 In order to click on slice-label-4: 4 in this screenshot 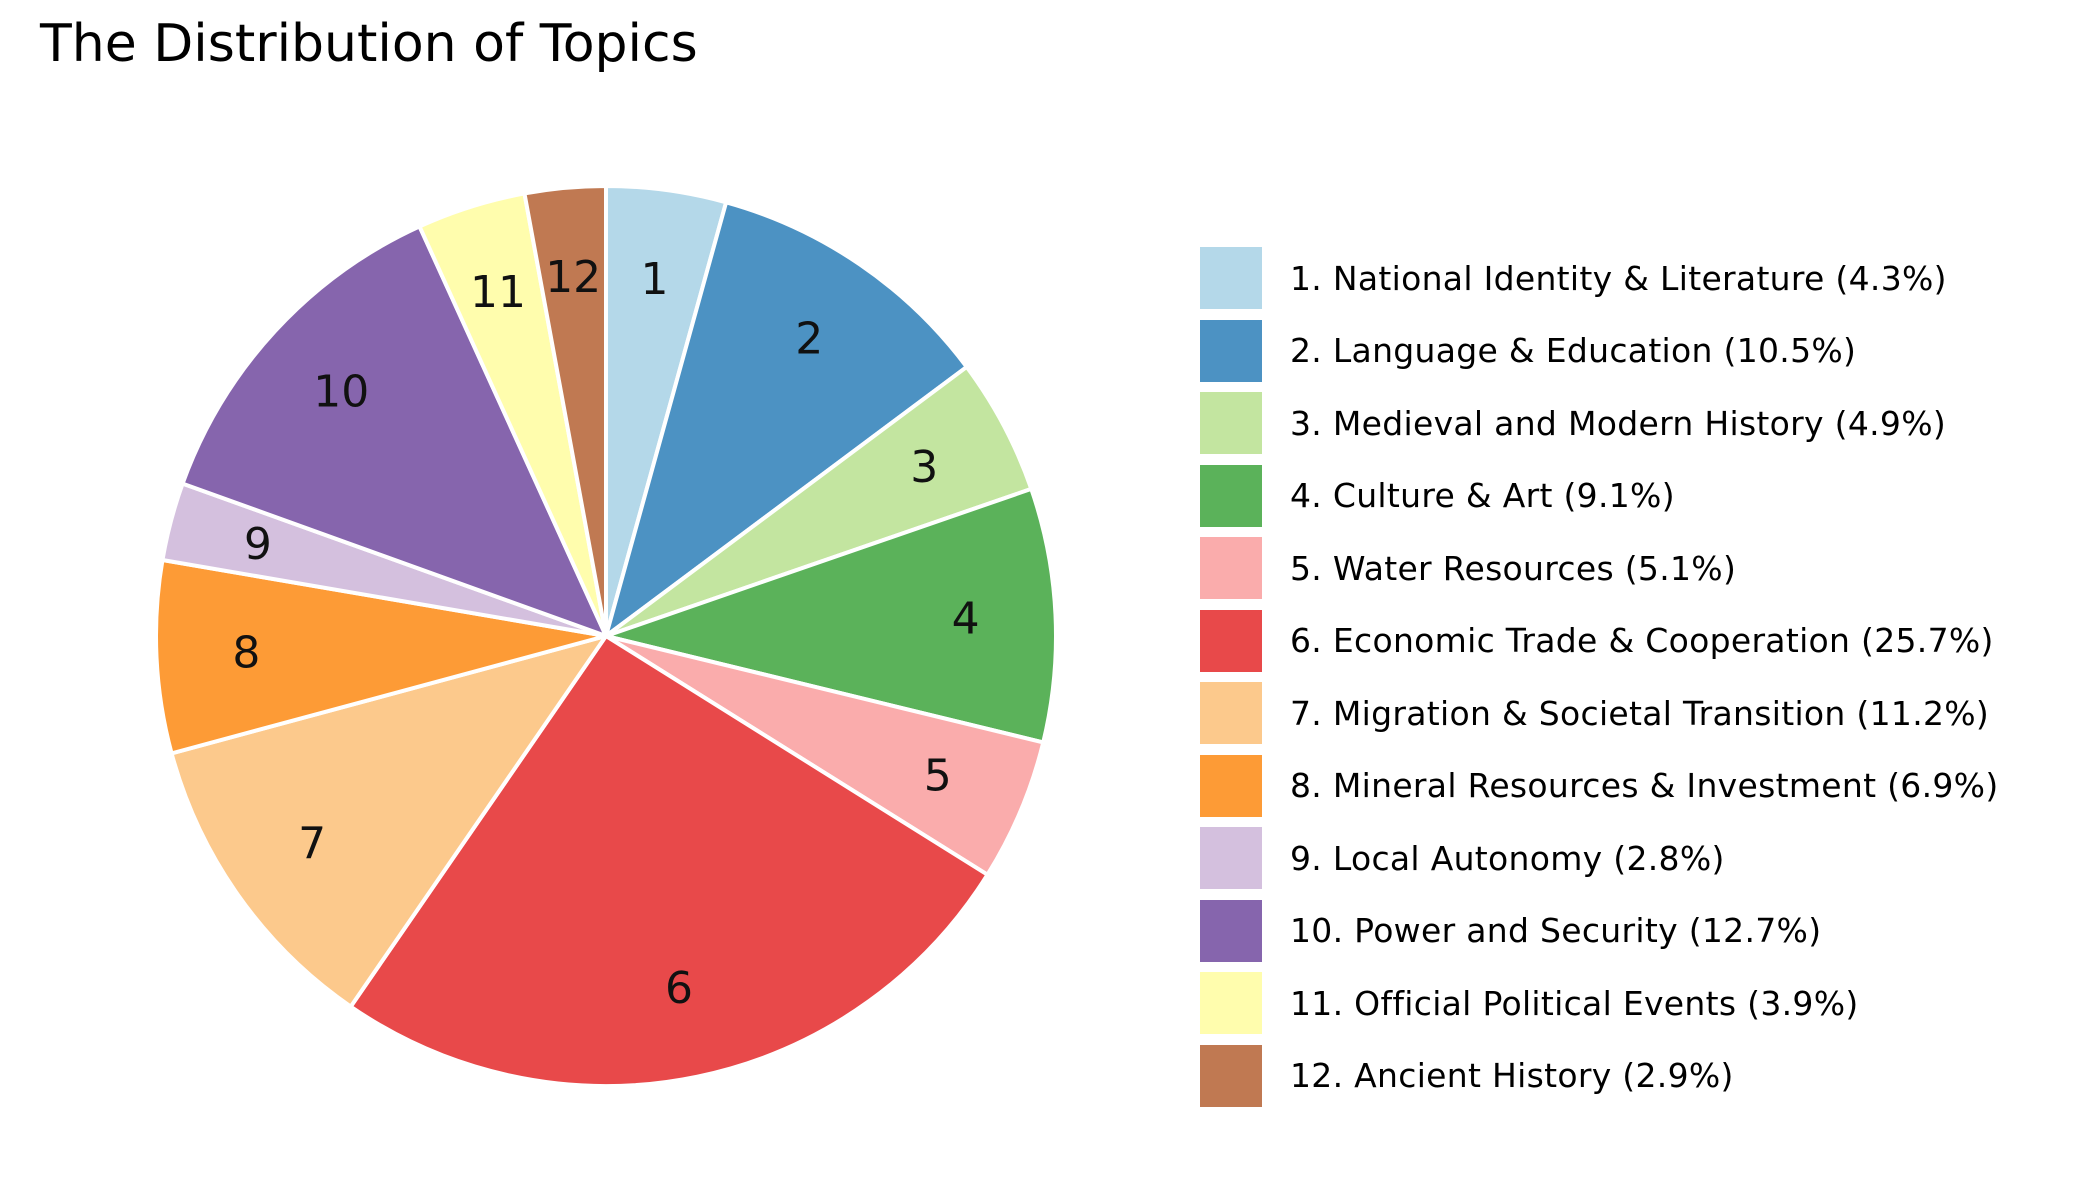, I will do `click(966, 619)`.